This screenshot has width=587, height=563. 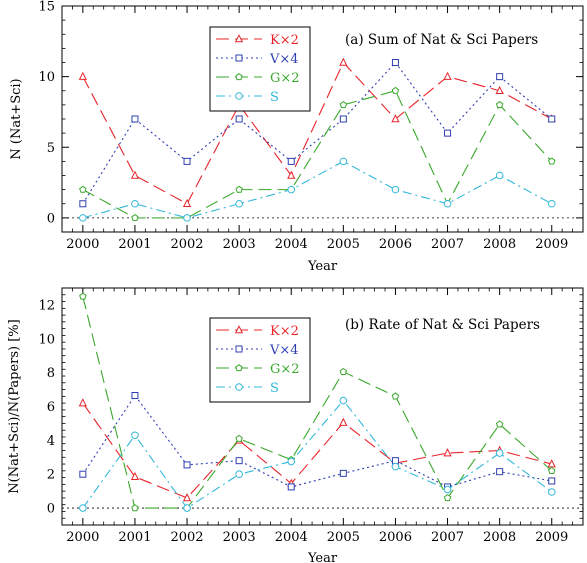 What do you see at coordinates (46, 305) in the screenshot?
I see `y-tick-label: 12` at bounding box center [46, 305].